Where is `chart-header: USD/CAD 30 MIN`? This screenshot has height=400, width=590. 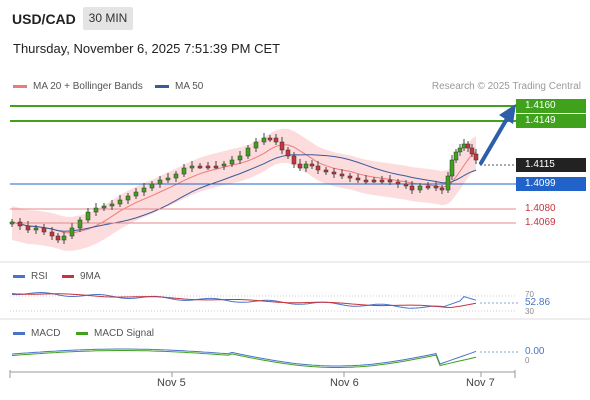
chart-header: USD/CAD 30 MIN is located at coordinates (295, 18).